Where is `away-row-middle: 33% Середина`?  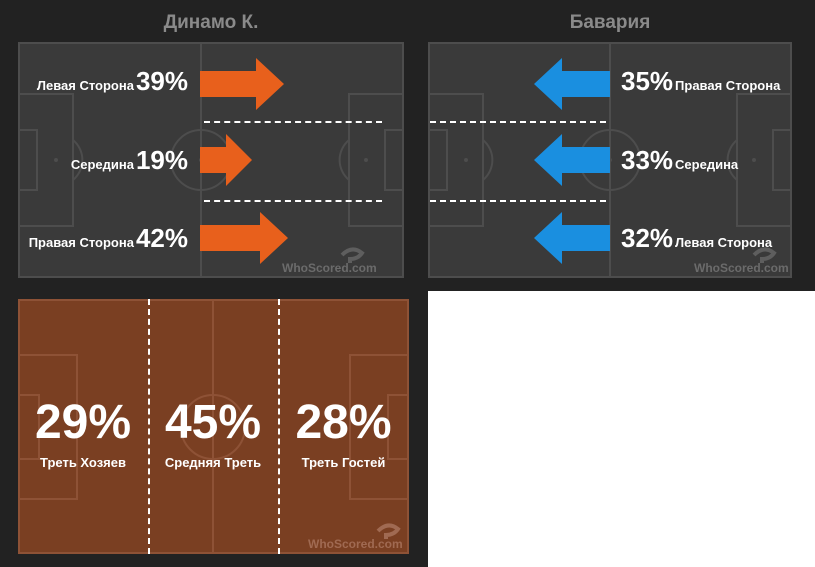 away-row-middle: 33% Середина is located at coordinates (678, 160).